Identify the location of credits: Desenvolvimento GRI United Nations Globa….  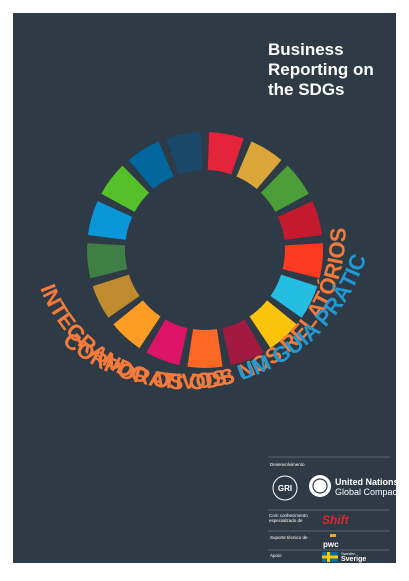
(334, 509).